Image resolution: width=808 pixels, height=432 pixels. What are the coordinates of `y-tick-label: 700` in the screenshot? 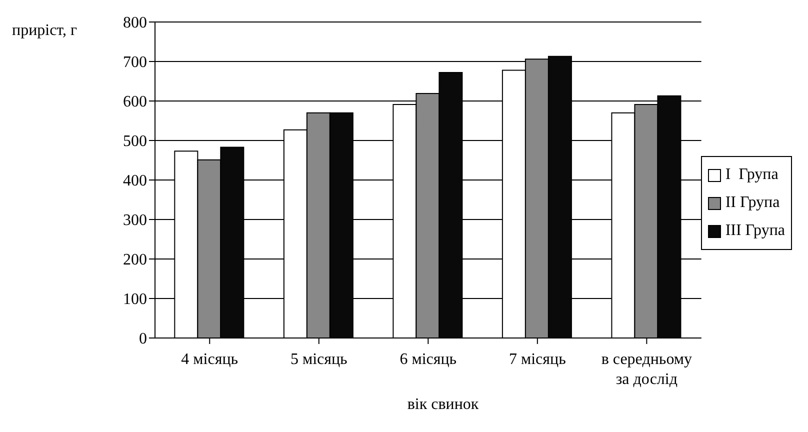 It's located at (135, 63).